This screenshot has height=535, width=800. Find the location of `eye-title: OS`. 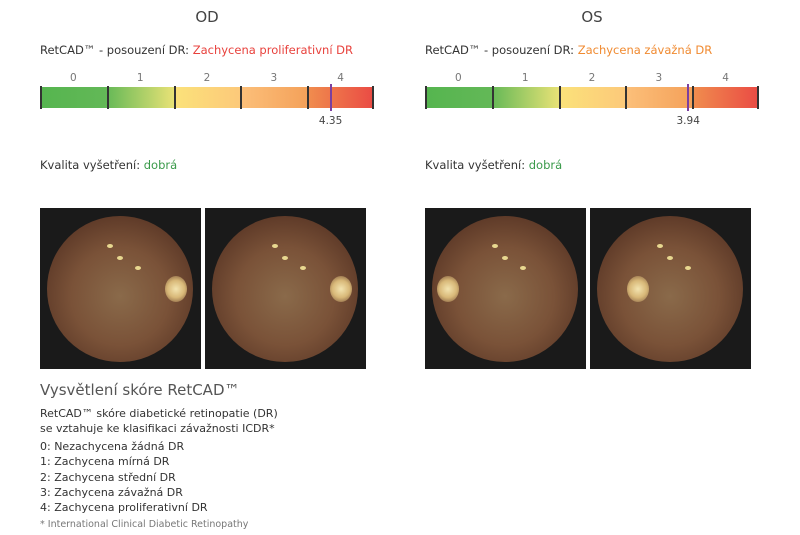

eye-title: OS is located at coordinates (592, 17).